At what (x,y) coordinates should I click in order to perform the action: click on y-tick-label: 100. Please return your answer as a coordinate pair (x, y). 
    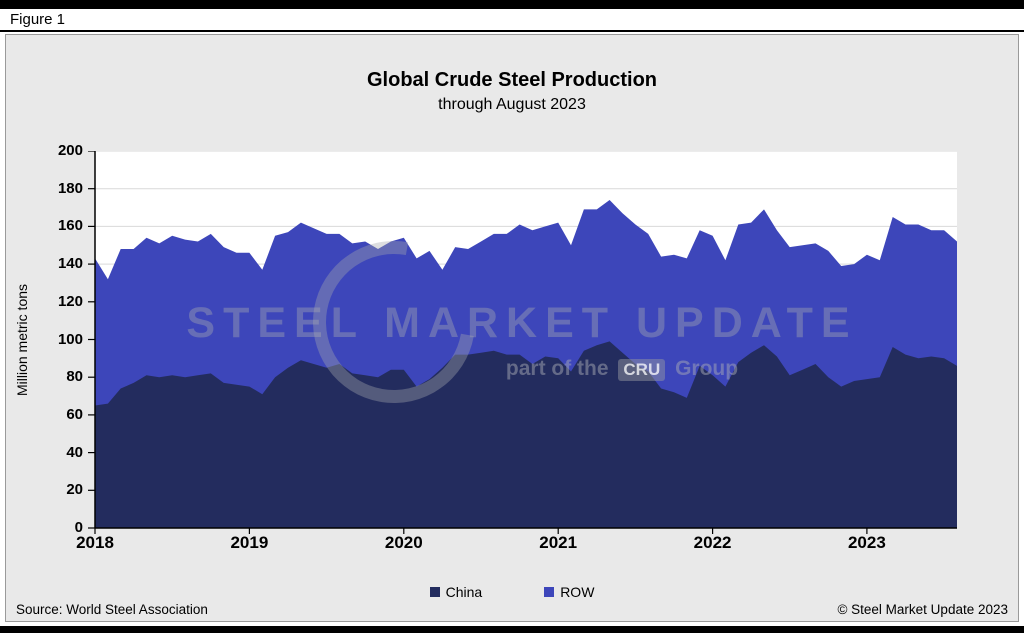
    Looking at the image, I should click on (70, 339).